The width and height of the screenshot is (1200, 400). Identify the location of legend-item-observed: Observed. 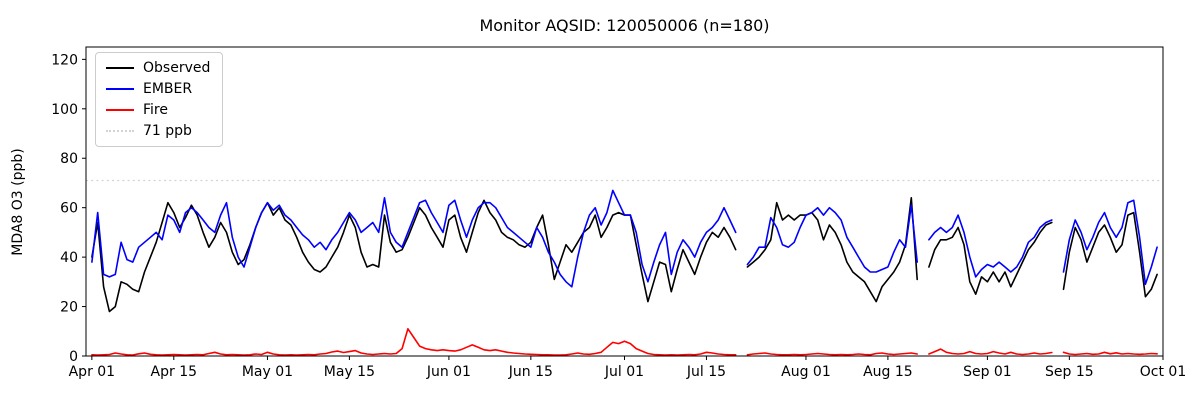
(158, 68).